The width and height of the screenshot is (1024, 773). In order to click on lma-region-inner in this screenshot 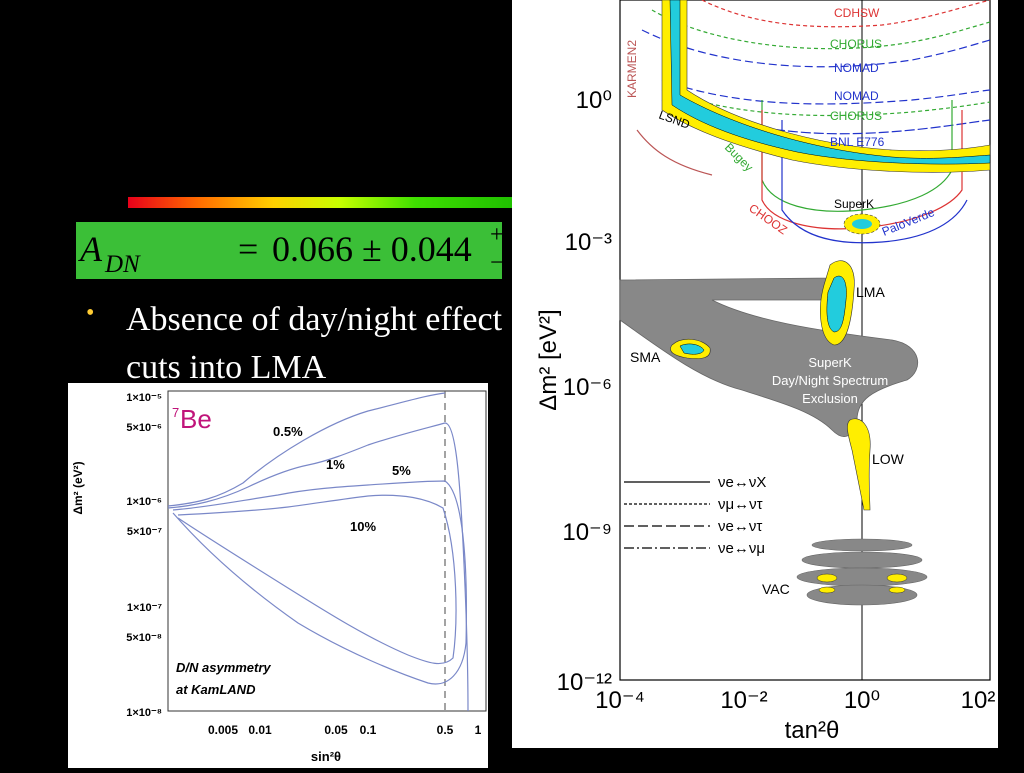, I will do `click(836, 304)`.